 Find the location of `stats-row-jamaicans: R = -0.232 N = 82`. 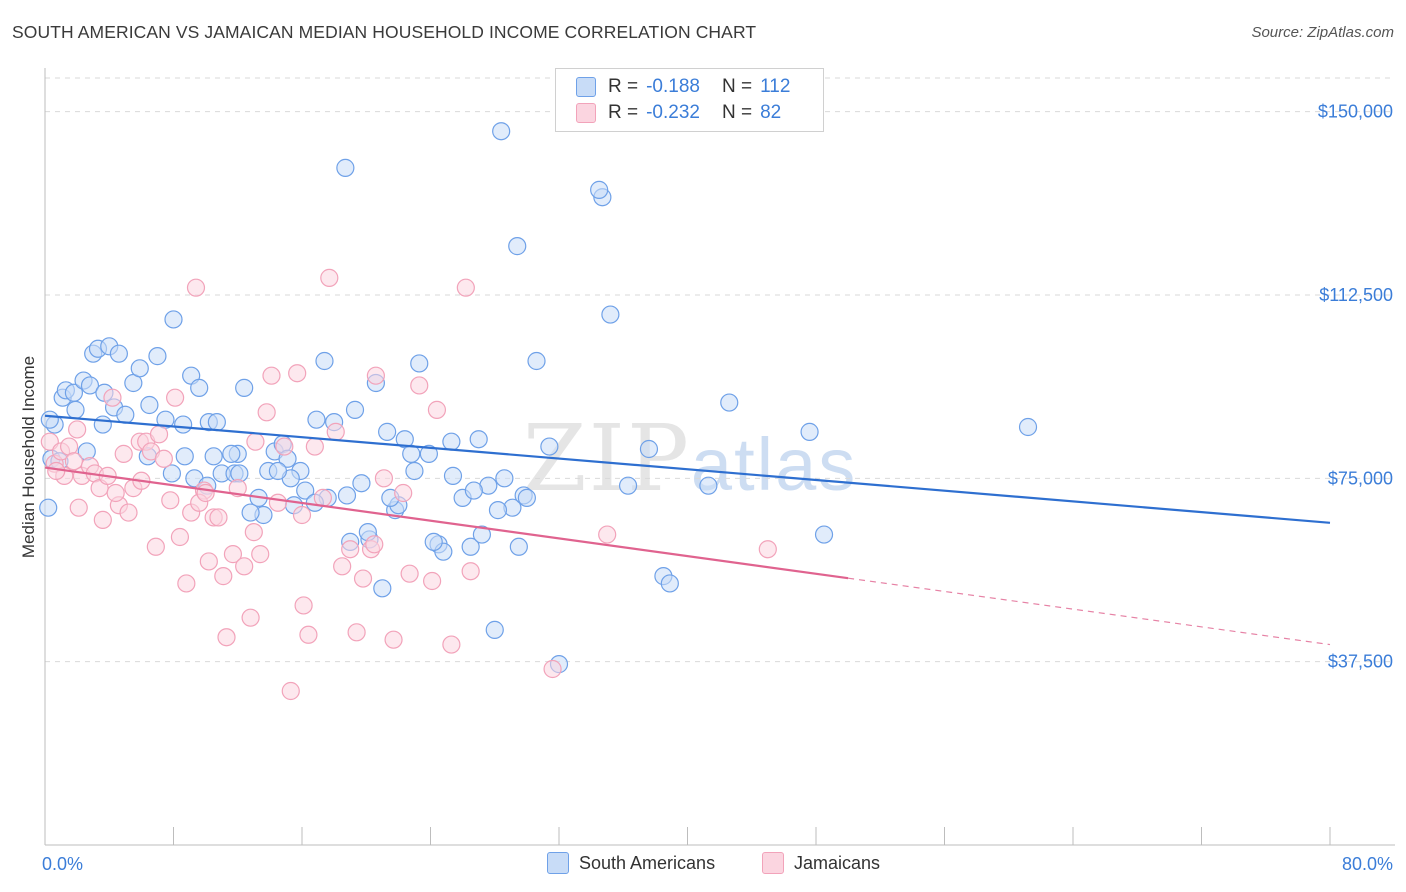

stats-row-jamaicans: R = -0.232 N = 82 is located at coordinates (678, 113).